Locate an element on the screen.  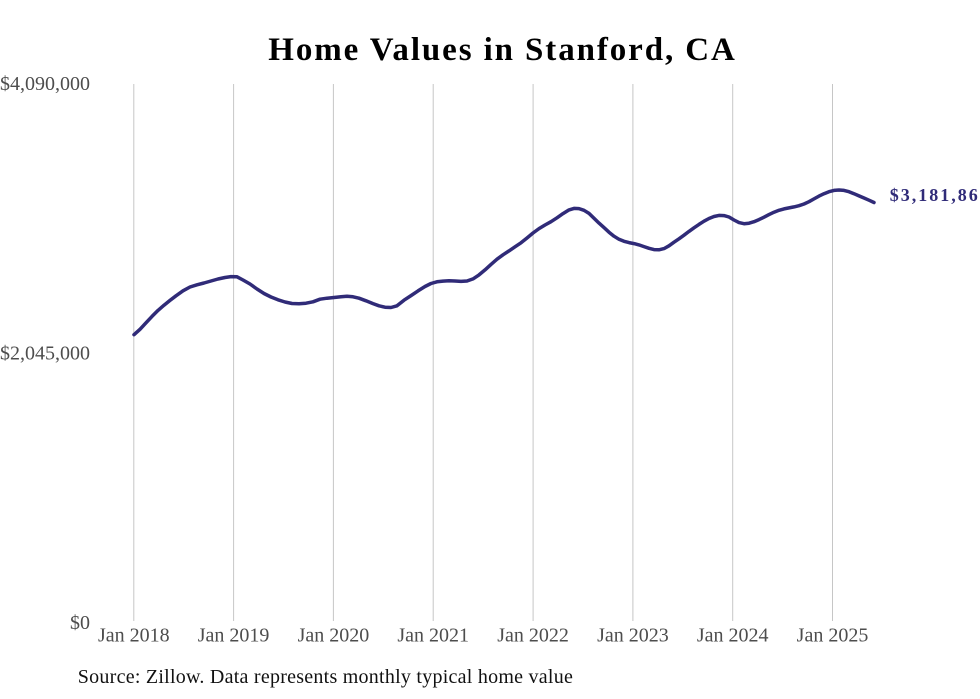
svg-text: Jan 2024 is located at coordinates (733, 636).